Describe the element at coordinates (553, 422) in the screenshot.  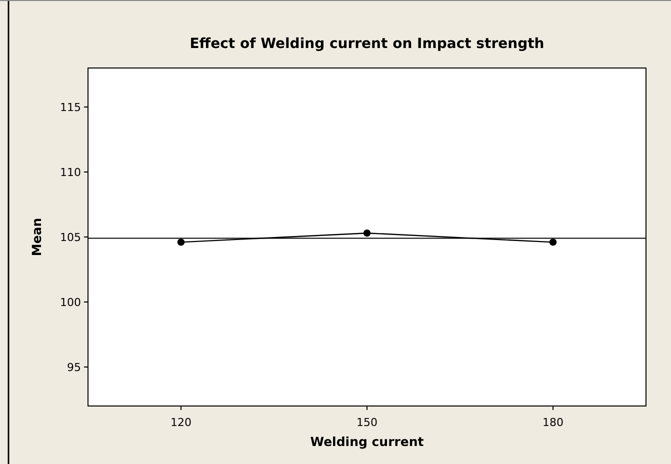
I see `x-tick-label: 180` at that location.